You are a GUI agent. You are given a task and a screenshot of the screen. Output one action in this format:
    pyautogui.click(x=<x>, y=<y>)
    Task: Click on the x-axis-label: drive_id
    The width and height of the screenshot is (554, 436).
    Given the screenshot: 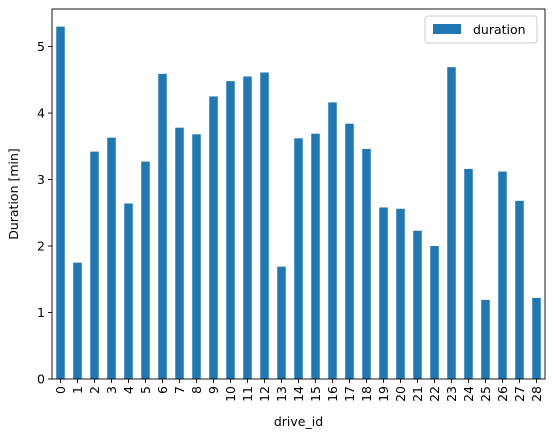 What is the action you would take?
    pyautogui.click(x=298, y=421)
    